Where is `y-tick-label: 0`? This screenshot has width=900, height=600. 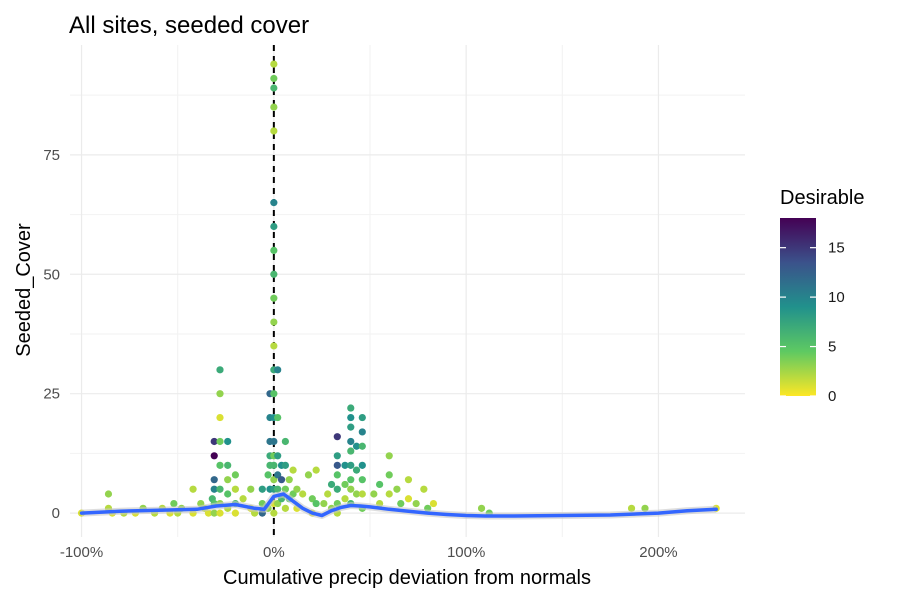
y-tick-label: 0 is located at coordinates (56, 513).